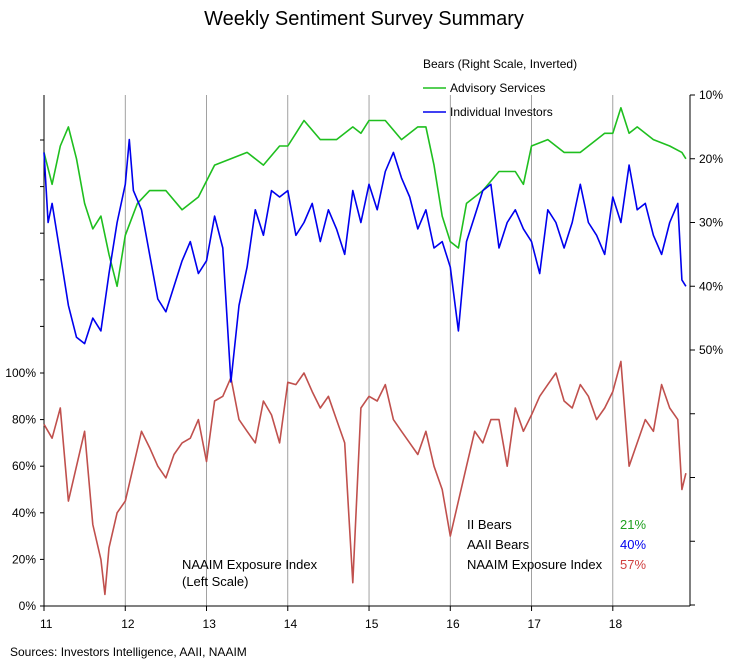  I want to click on right-axis-ticks: 10% 20% 30% 40% 50%, so click(706, 347).